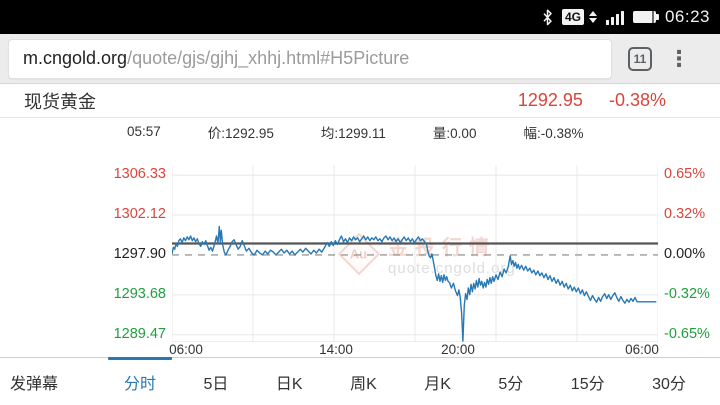  Describe the element at coordinates (687, 334) in the screenshot. I see `y-axis-percent-label: -0.65%` at that location.